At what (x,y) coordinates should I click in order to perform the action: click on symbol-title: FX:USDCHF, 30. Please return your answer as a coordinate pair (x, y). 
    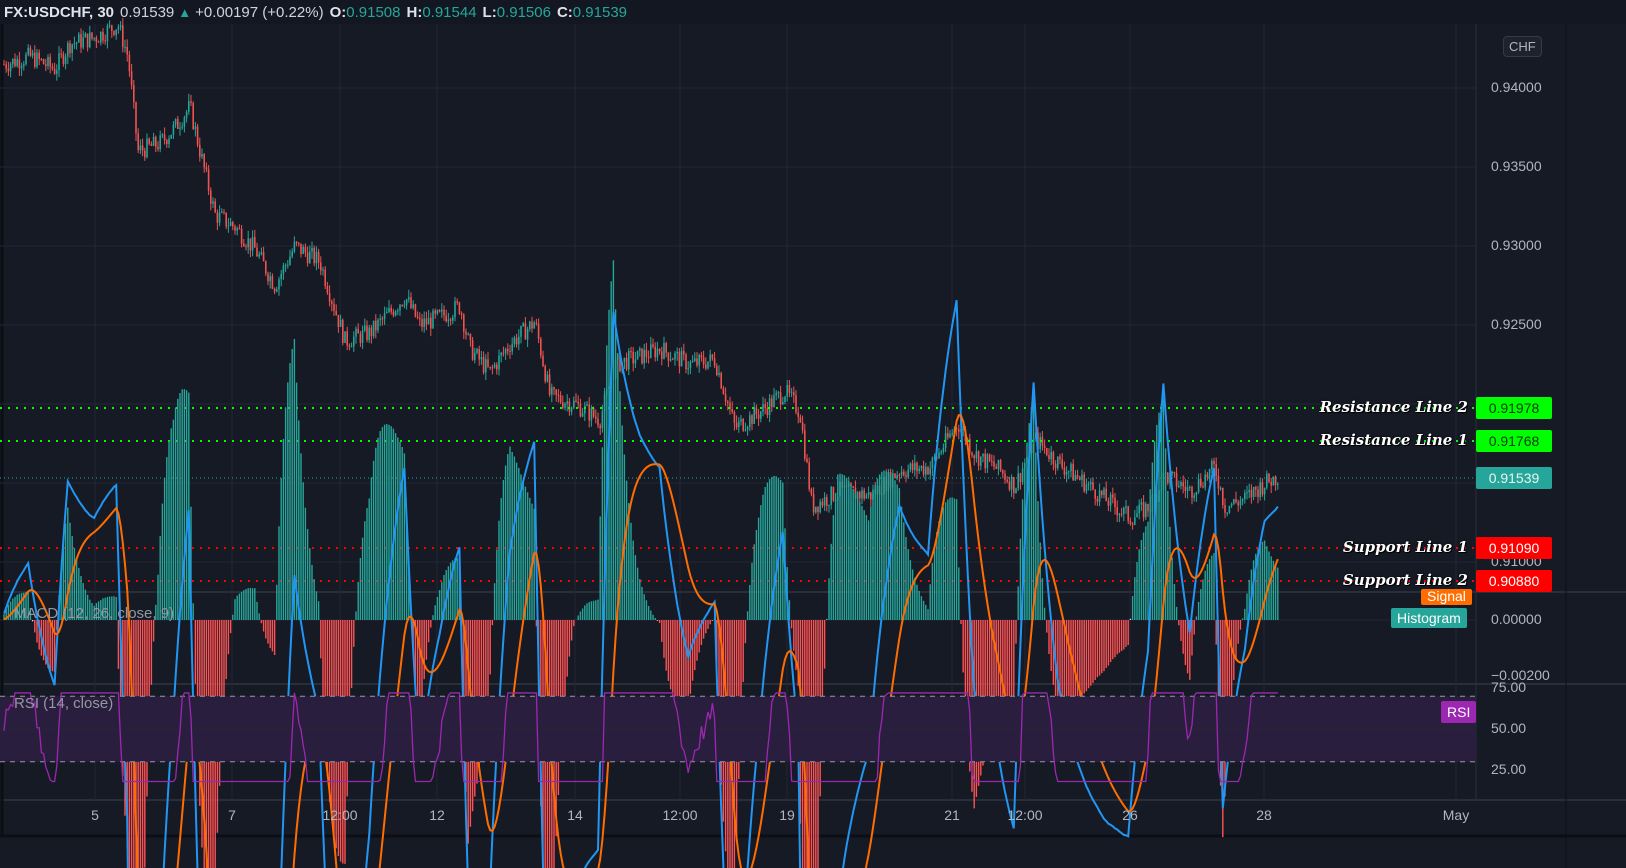
    Looking at the image, I should click on (59, 12).